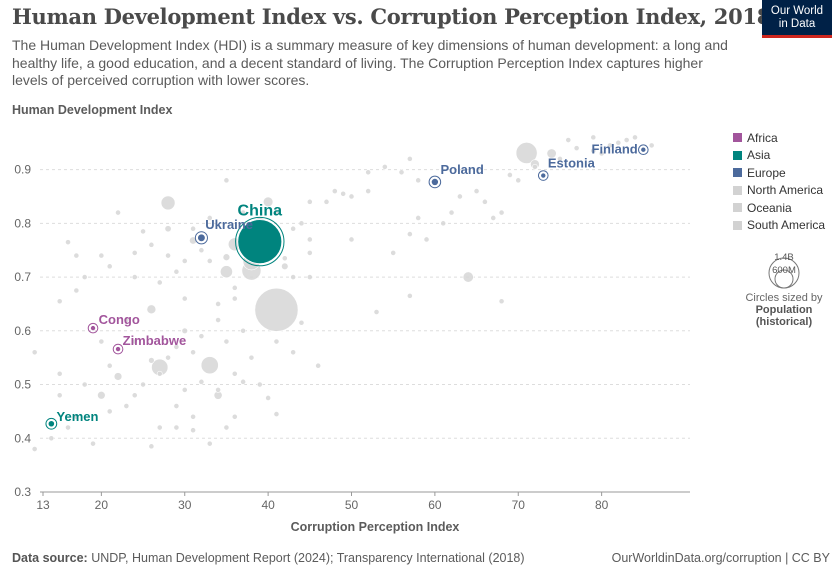  Describe the element at coordinates (260, 242) in the screenshot. I see `highlighted-point-china` at that location.